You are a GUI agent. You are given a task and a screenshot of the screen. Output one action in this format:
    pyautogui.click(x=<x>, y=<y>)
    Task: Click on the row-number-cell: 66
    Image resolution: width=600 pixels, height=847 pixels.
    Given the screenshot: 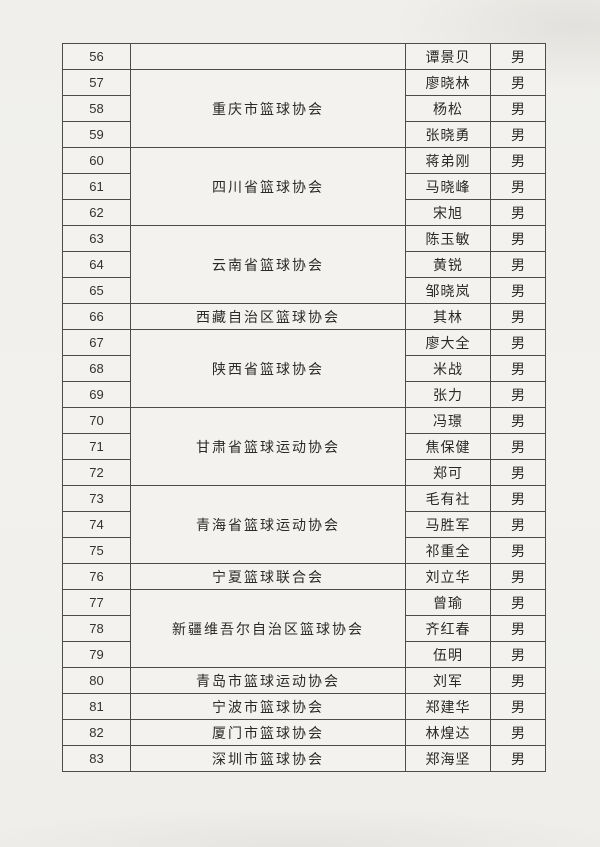 What is the action you would take?
    pyautogui.click(x=96, y=316)
    